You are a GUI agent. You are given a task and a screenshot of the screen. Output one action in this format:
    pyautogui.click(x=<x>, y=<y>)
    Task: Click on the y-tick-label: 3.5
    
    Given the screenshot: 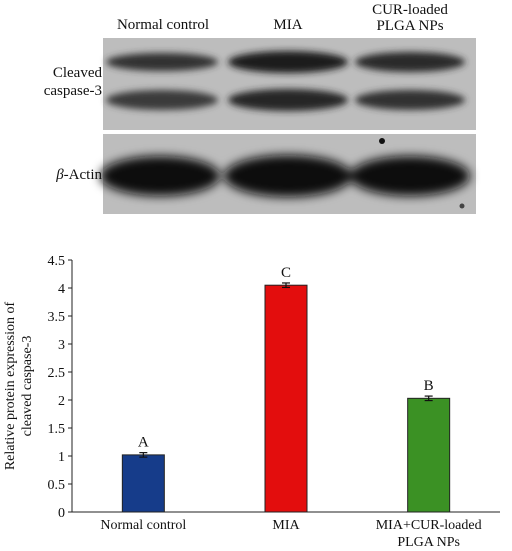 What is the action you would take?
    pyautogui.click(x=57, y=317)
    